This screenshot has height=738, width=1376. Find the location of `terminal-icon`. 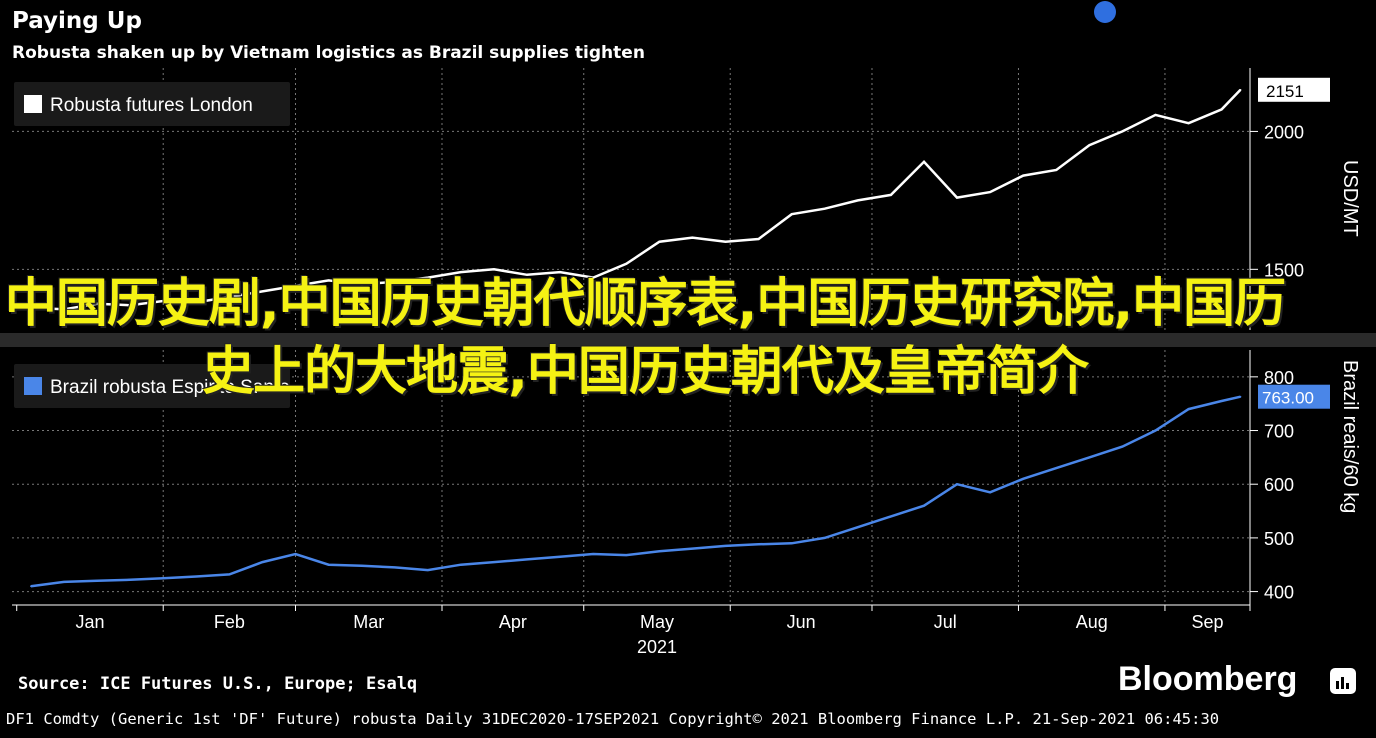

terminal-icon is located at coordinates (1343, 681).